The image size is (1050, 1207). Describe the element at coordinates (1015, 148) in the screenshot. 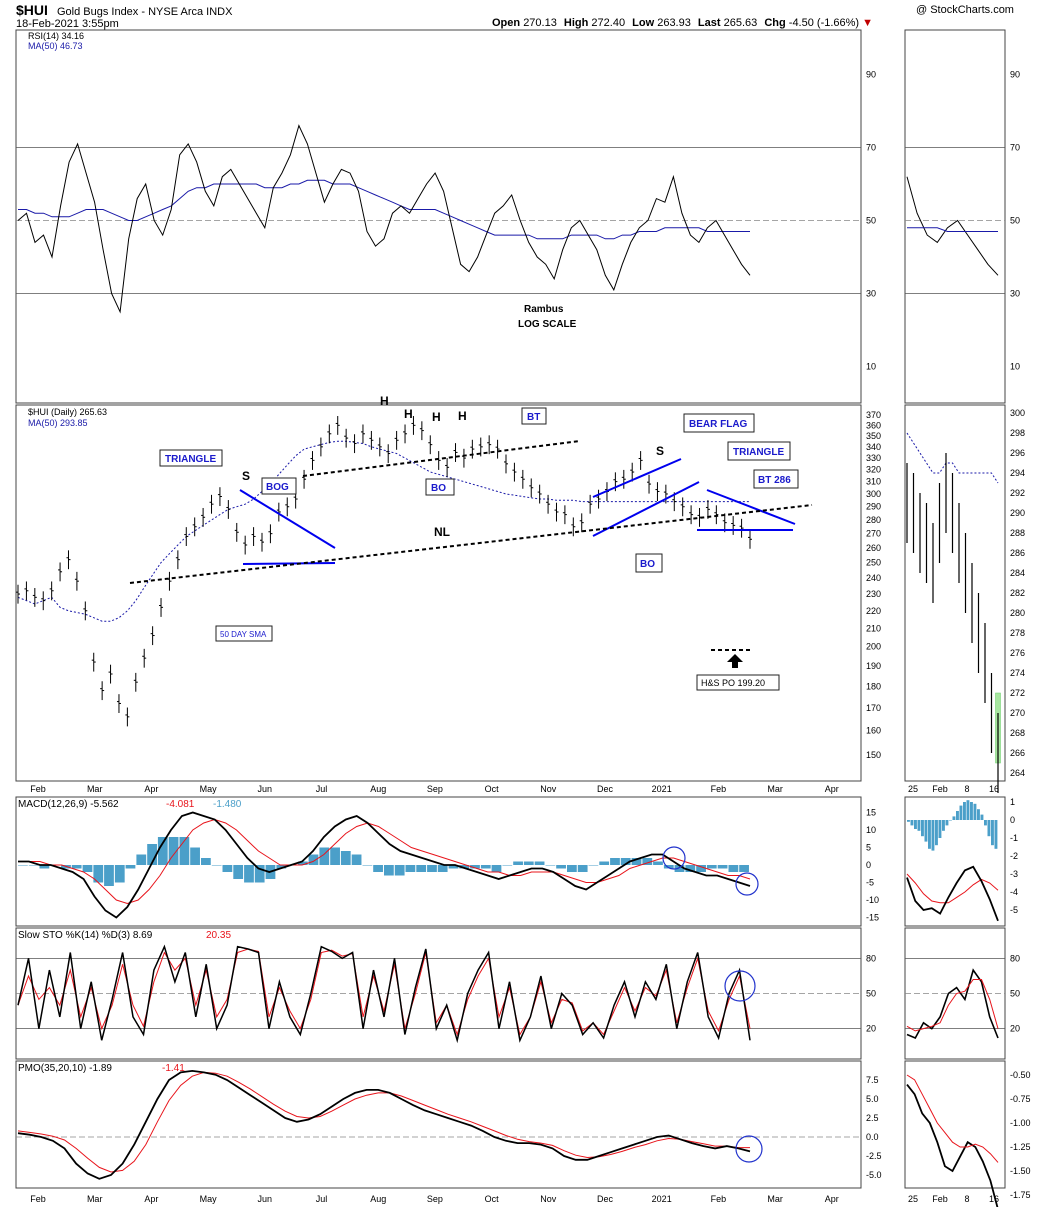

I see `inset-rsi-tick-label: 70` at that location.